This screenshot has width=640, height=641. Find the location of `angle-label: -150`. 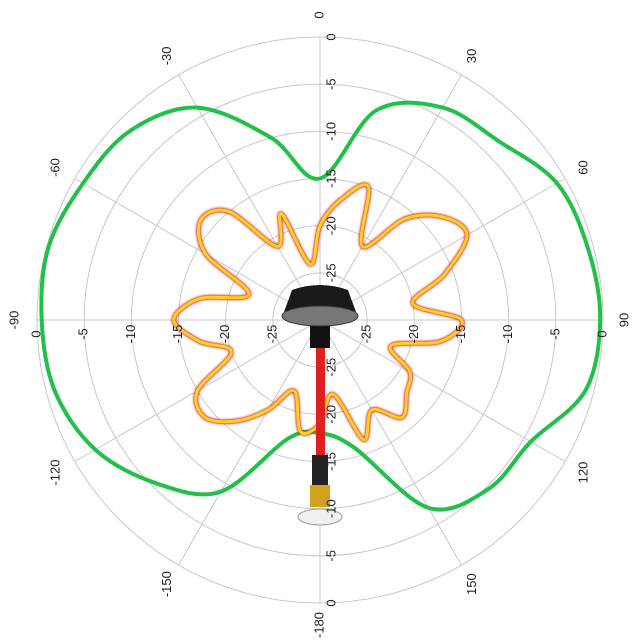

angle-label: -150 is located at coordinates (166, 584).